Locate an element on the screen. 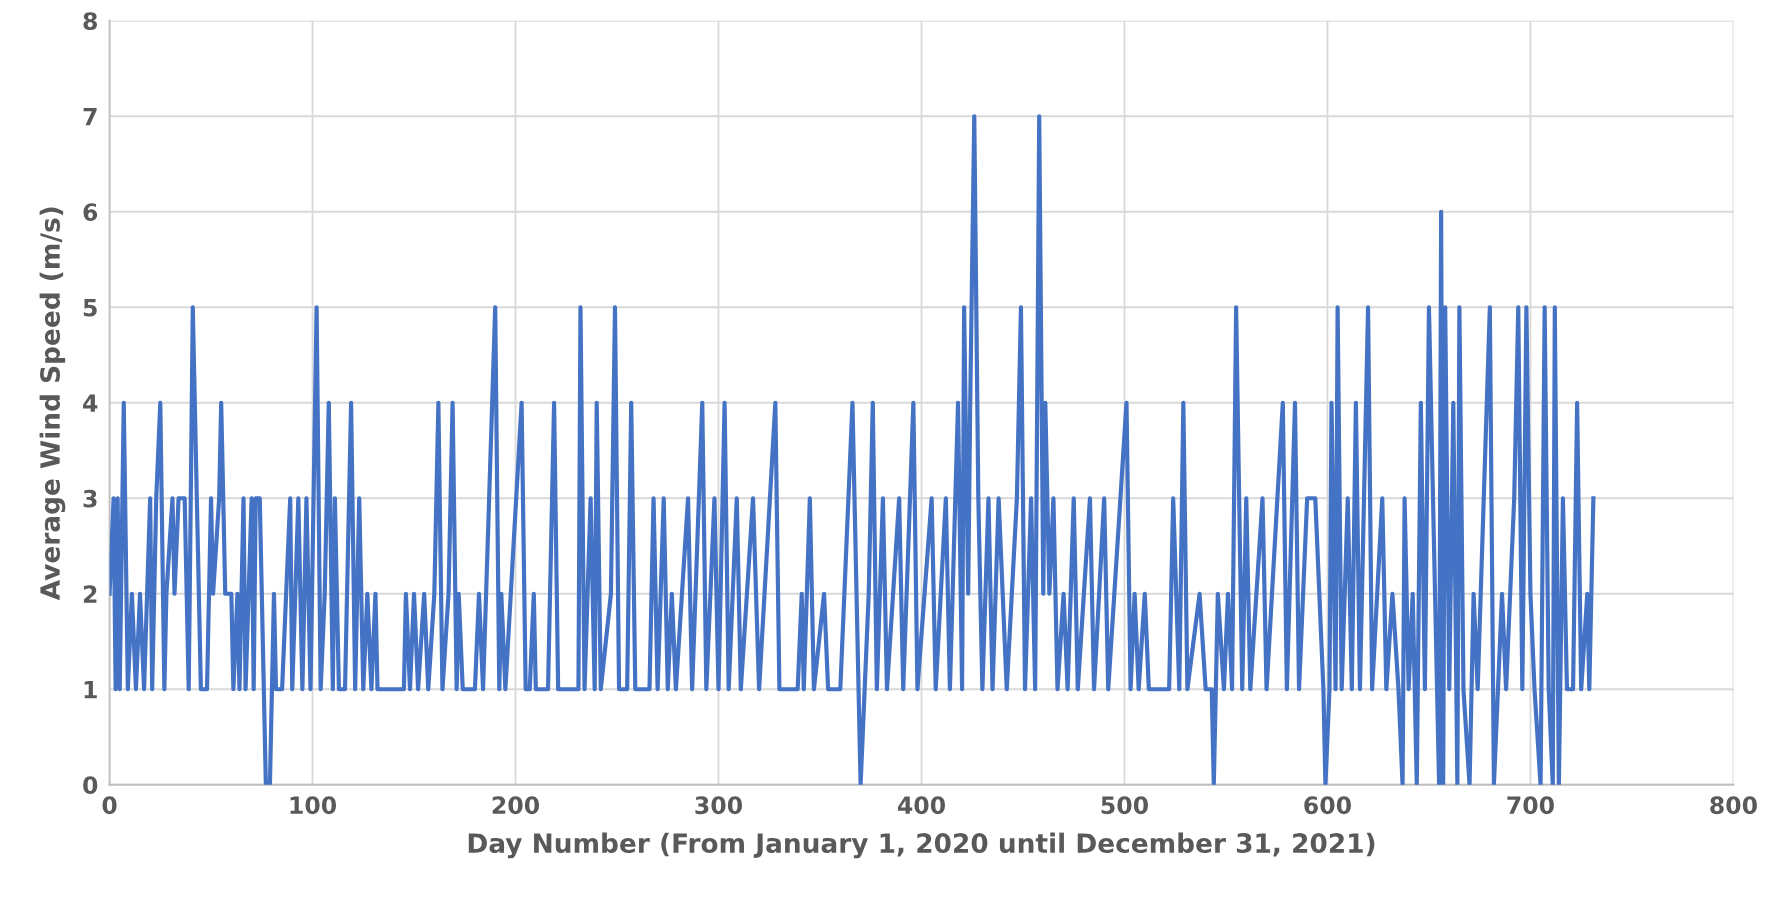  y-tick-label: 0 is located at coordinates (90, 785).